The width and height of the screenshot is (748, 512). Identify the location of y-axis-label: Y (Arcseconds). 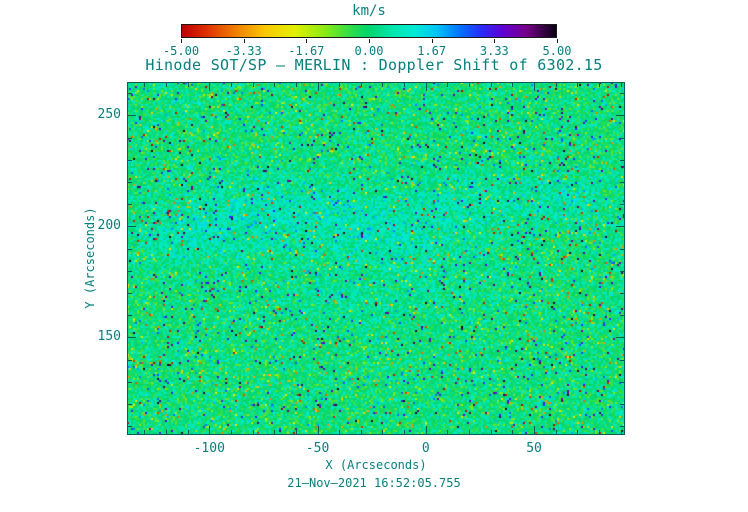
(90, 258).